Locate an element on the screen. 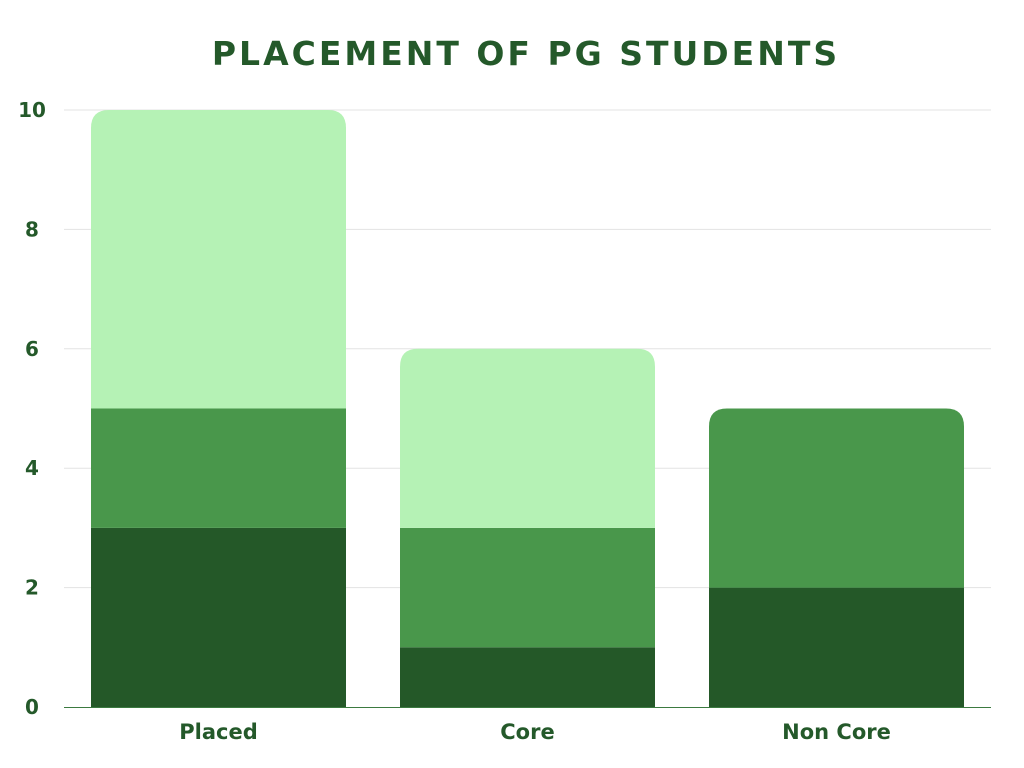 This screenshot has width=1024, height=768. x-axis-labels: Placed Core Non Core is located at coordinates (535, 732).